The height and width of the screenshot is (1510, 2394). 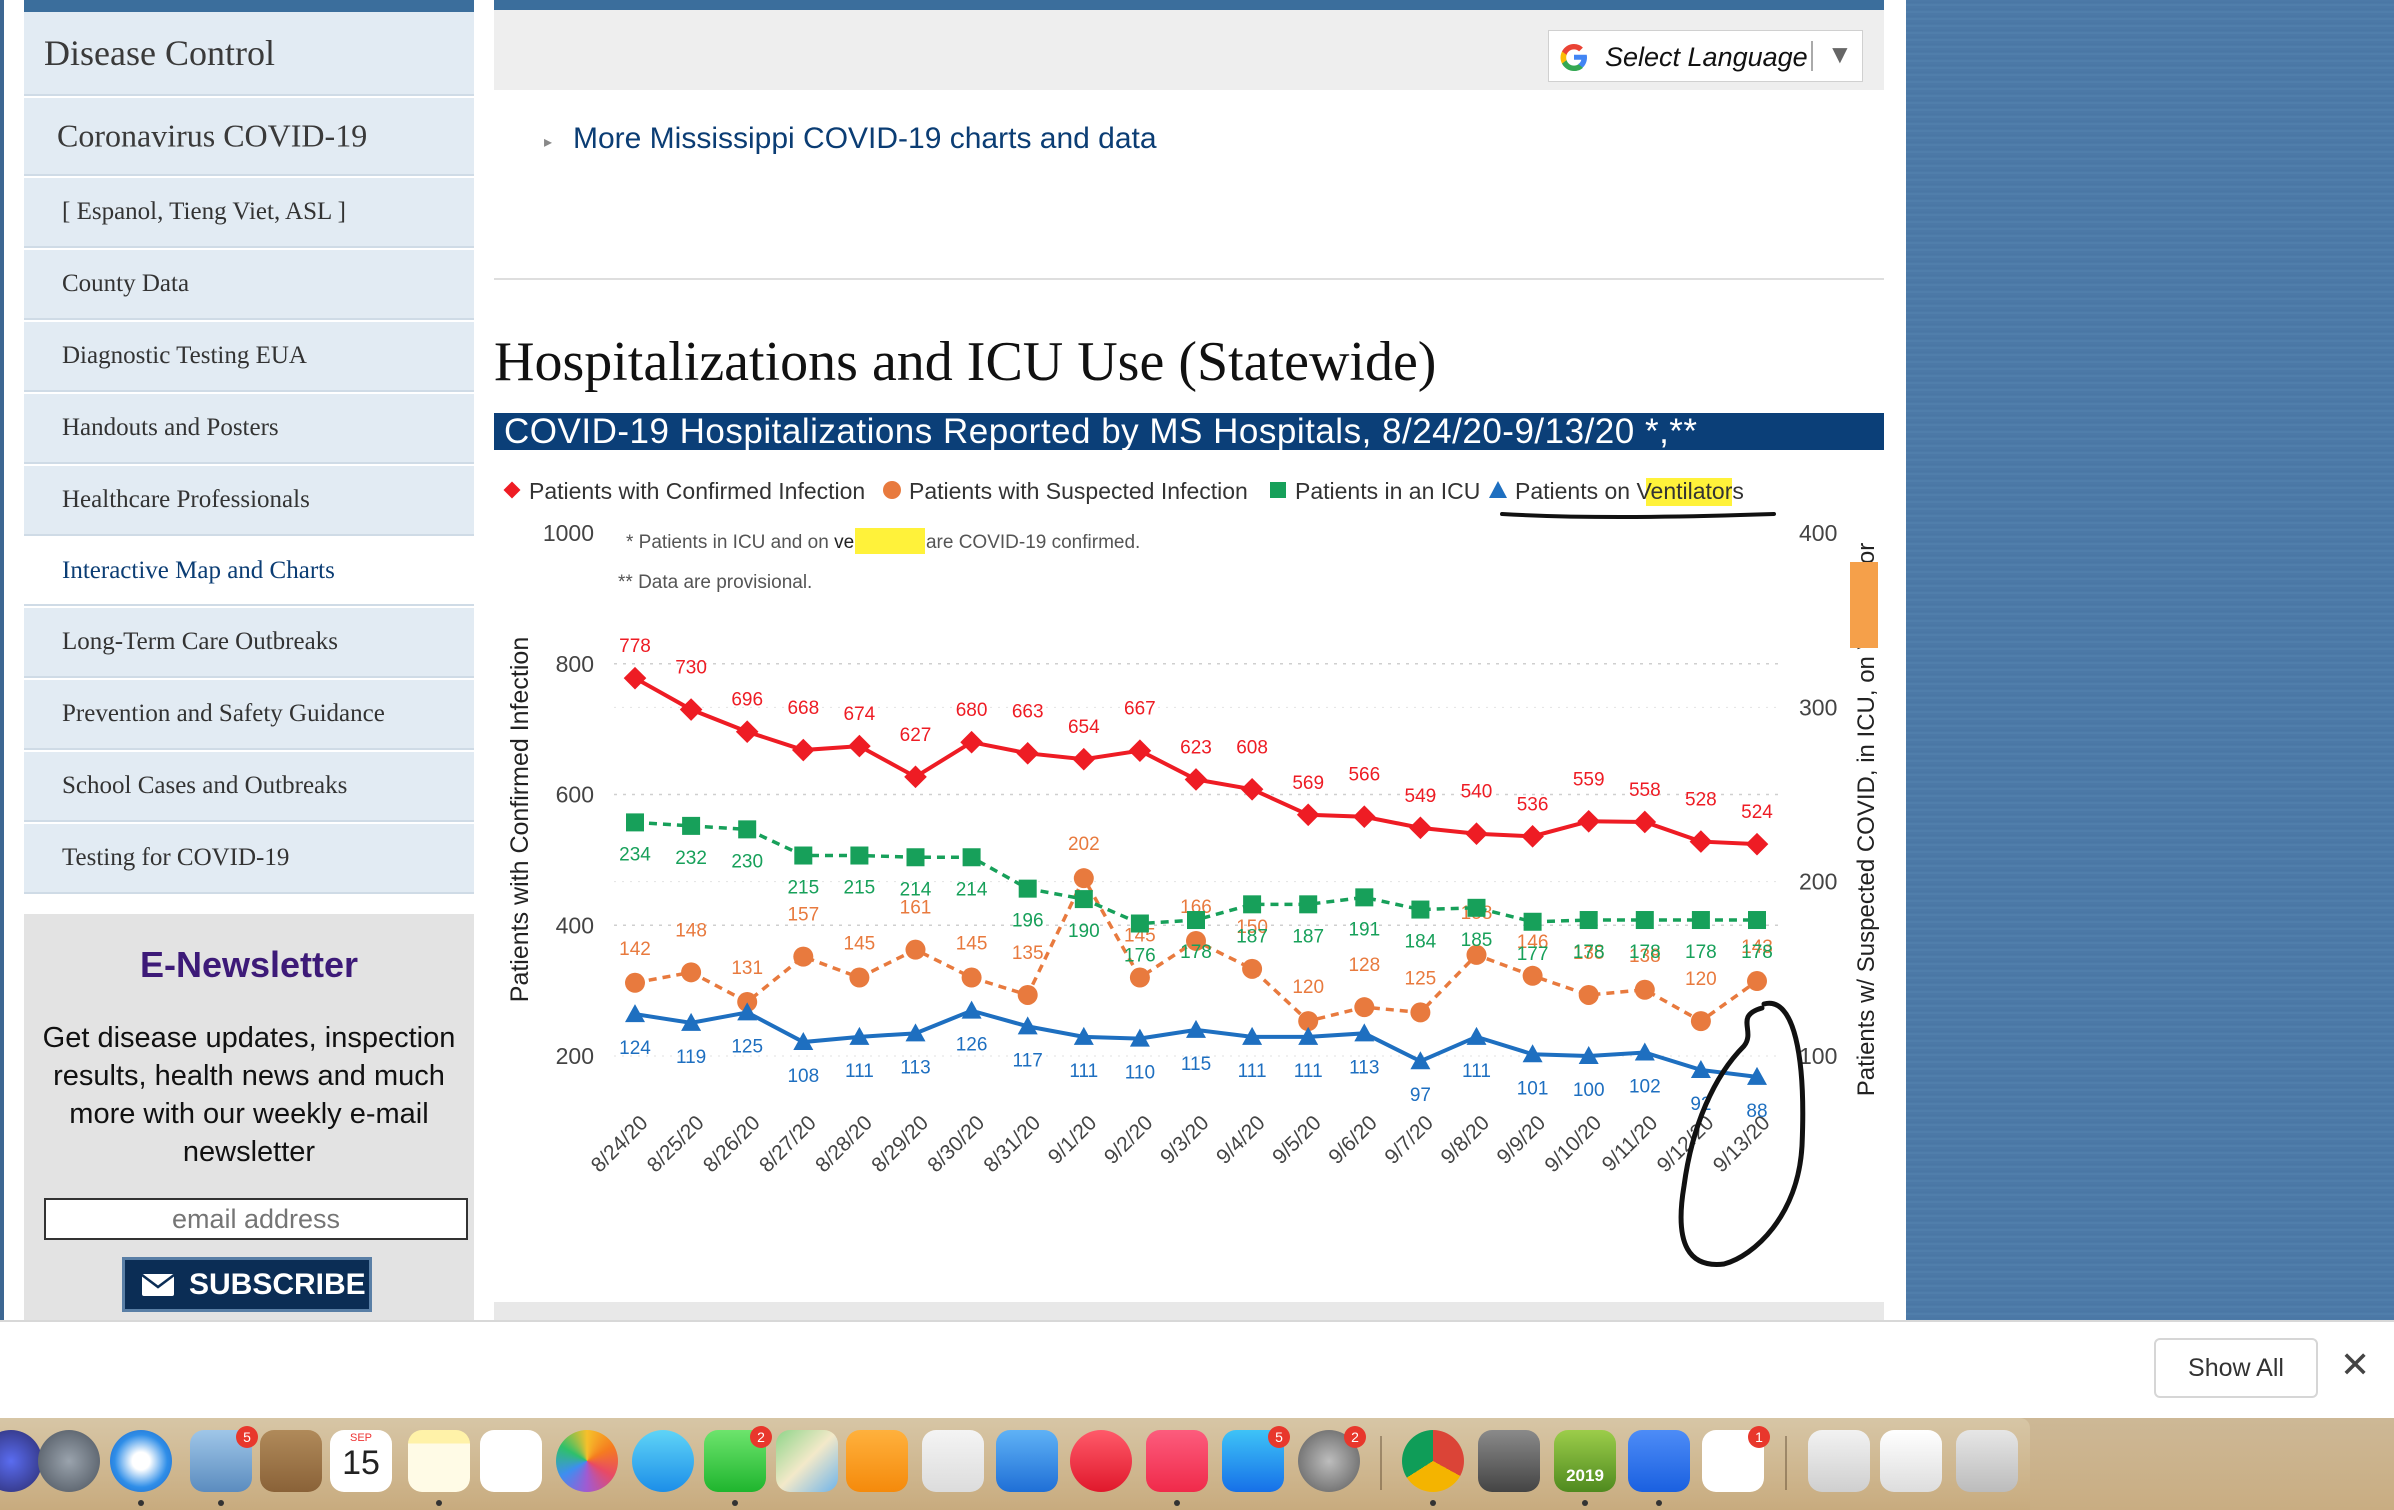 What do you see at coordinates (1177, 1503) in the screenshot?
I see `running-indicator` at bounding box center [1177, 1503].